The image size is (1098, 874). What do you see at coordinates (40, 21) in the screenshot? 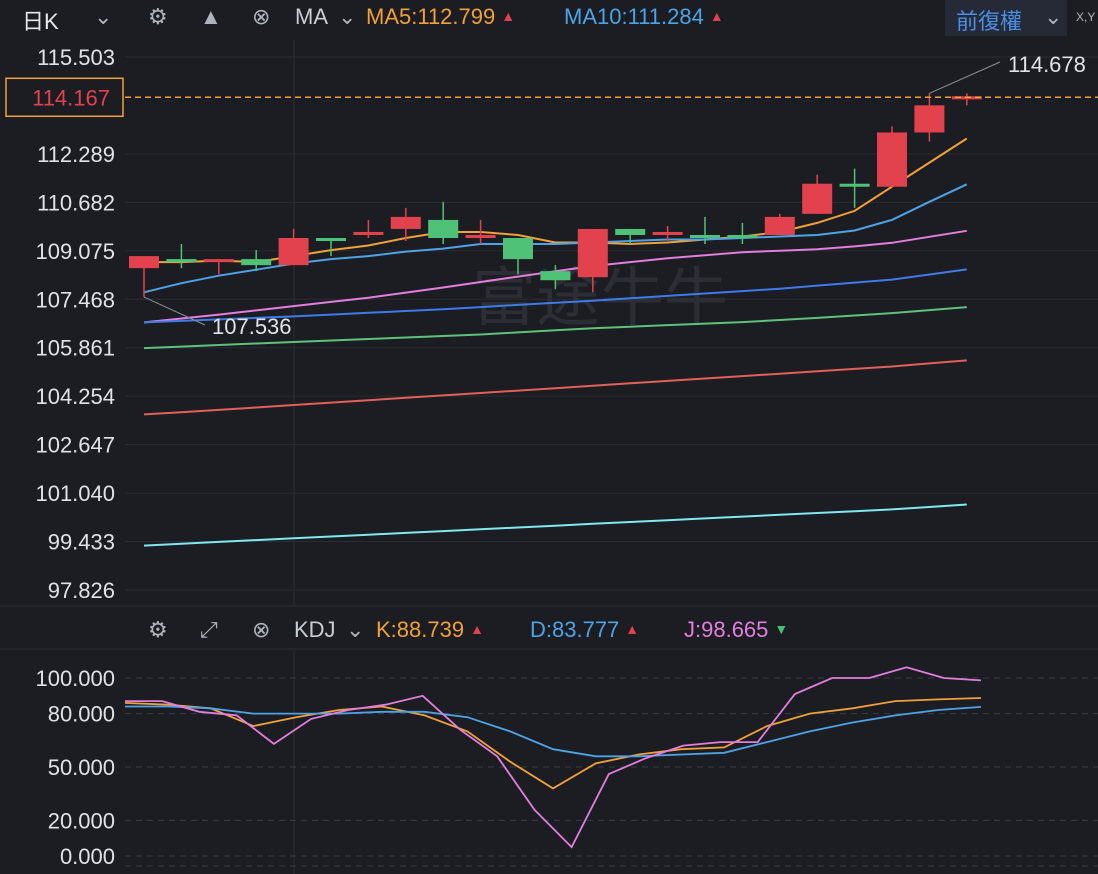
I see `period-select: 日K` at bounding box center [40, 21].